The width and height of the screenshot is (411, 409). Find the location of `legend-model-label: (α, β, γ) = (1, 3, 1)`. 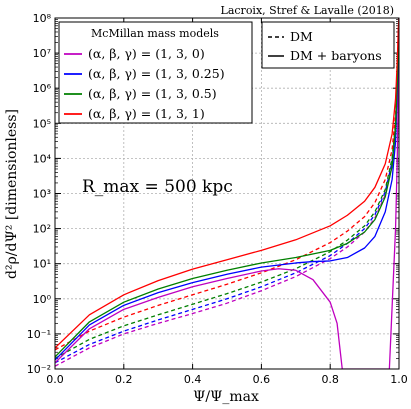

legend-model-label: (α, β, γ) = (1, 3, 1) is located at coordinates (146, 113).